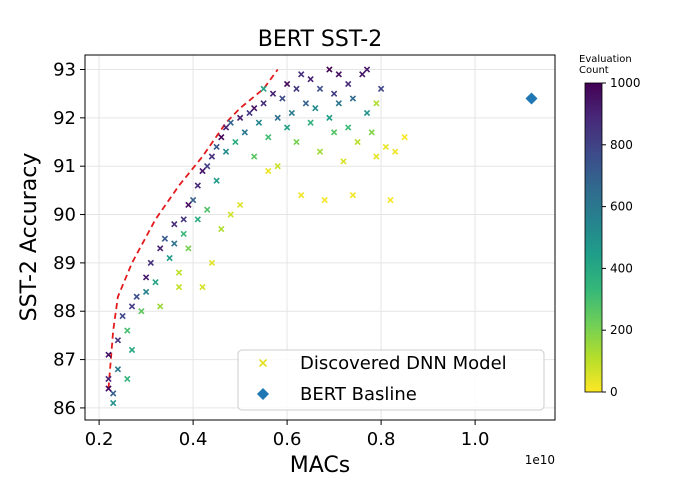 The image size is (700, 500). What do you see at coordinates (621, 207) in the screenshot?
I see `colorbar-tick-label: 600` at bounding box center [621, 207].